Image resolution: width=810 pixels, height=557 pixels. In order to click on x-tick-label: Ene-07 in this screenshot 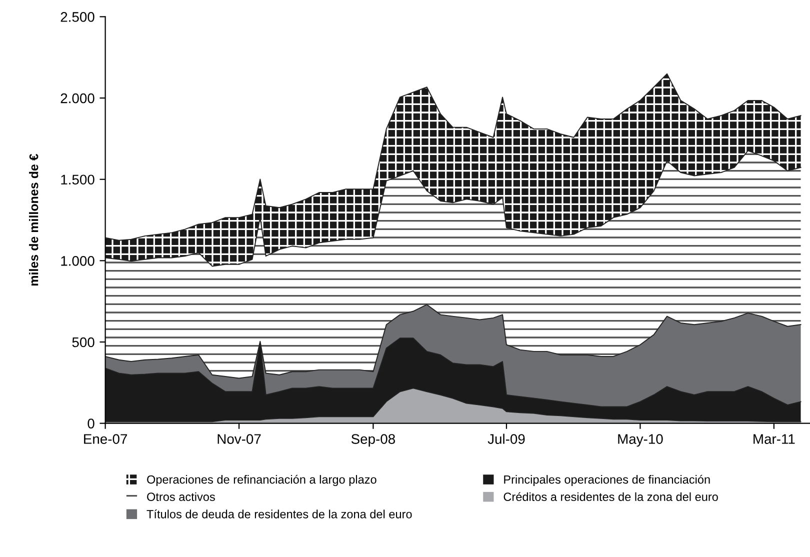, I will do `click(105, 439)`.